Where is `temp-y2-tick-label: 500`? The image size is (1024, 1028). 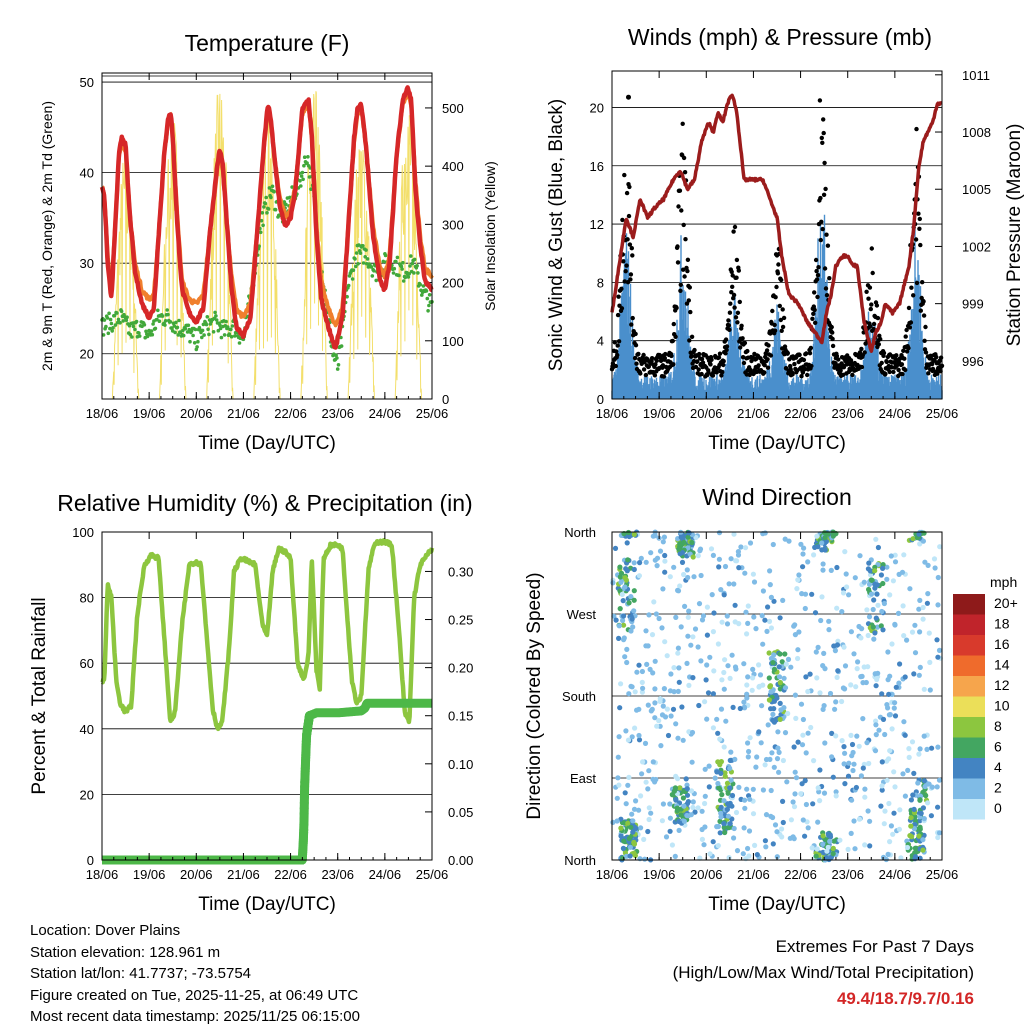
temp-y2-tick-label: 500 is located at coordinates (453, 108).